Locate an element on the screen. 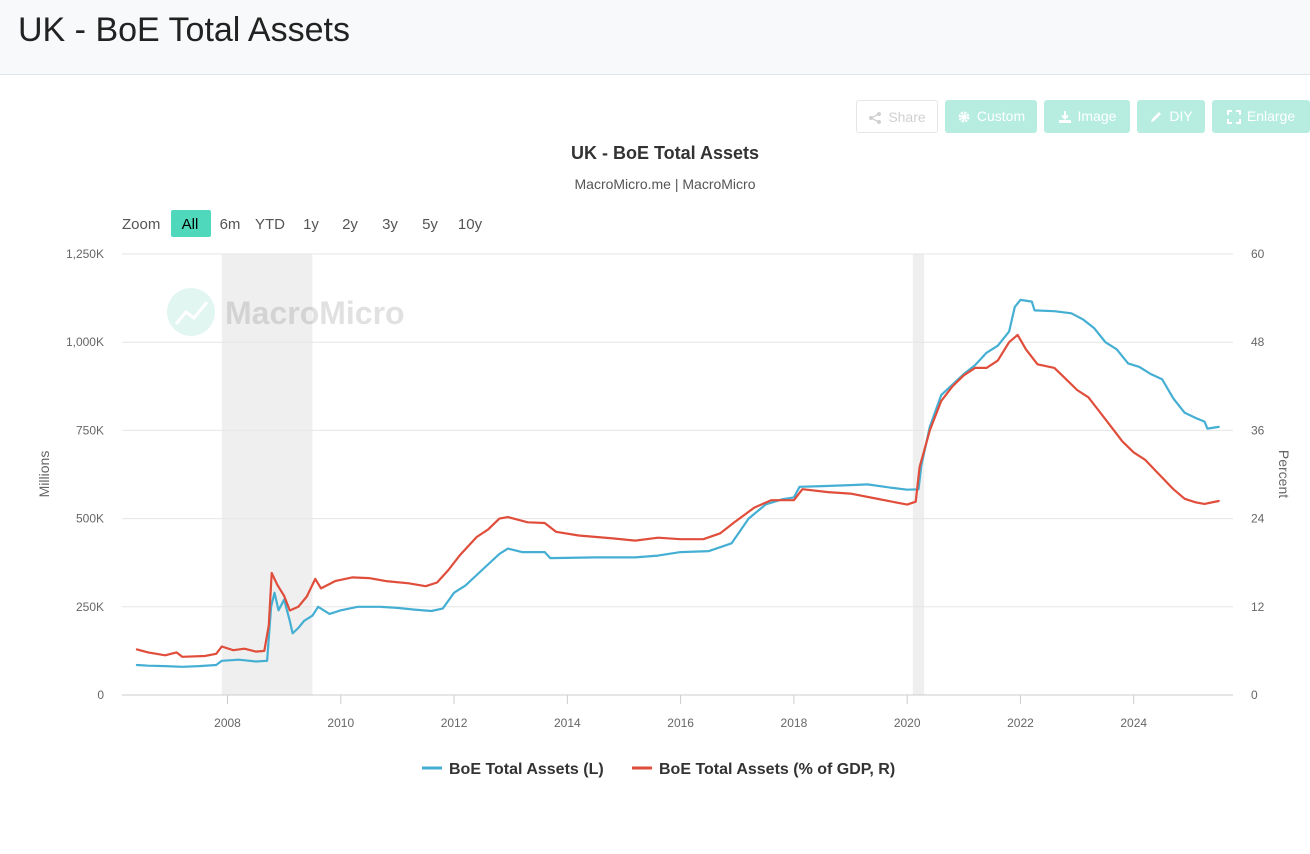 This screenshot has width=1310, height=854. chart-title: UK - BoE Total Assets is located at coordinates (665, 153).